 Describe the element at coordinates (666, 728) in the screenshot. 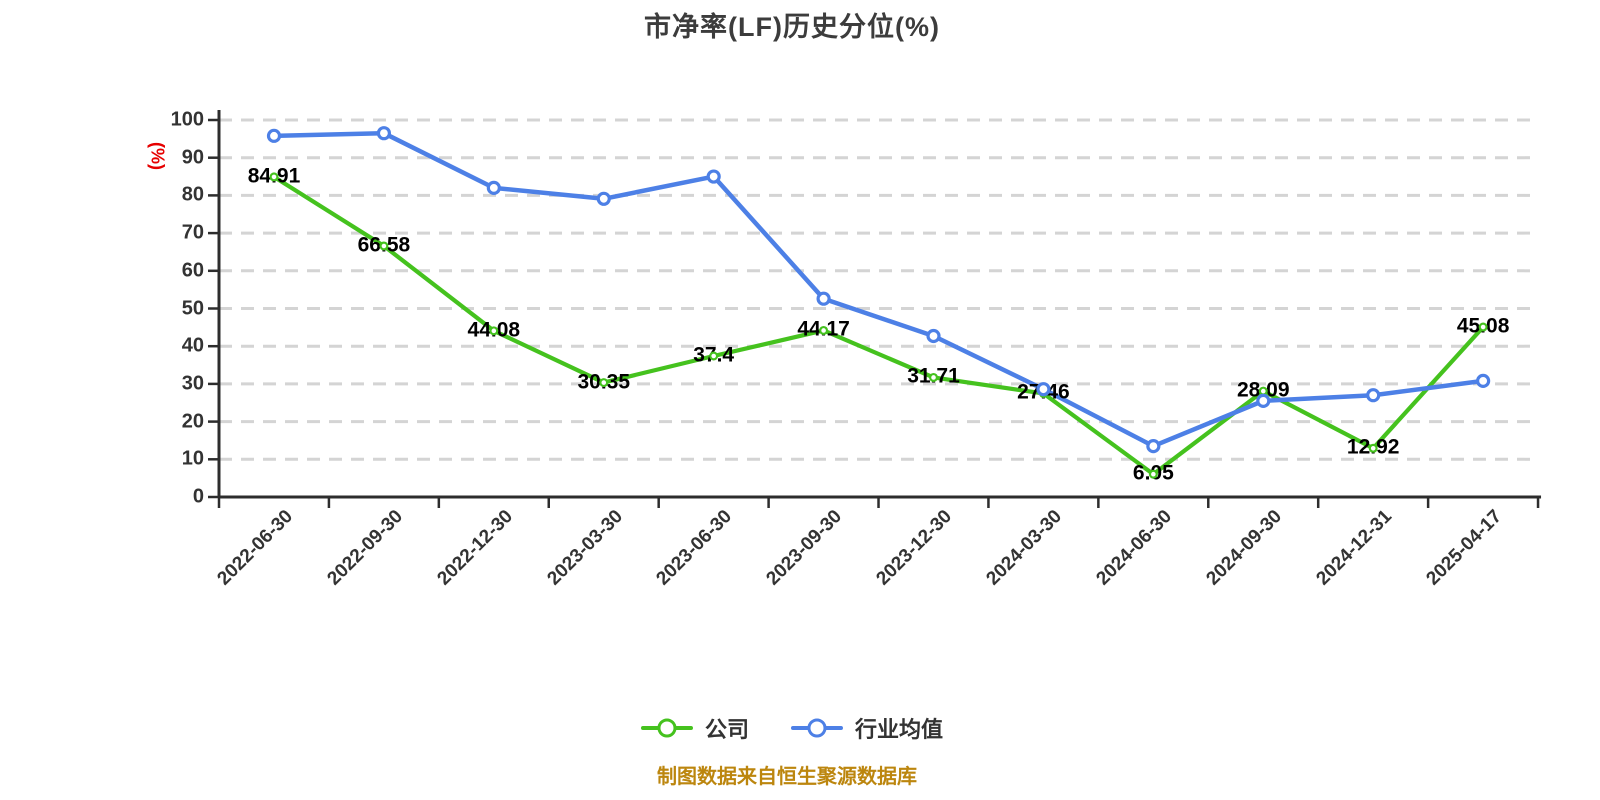

I see `company-series-marker-icon` at that location.